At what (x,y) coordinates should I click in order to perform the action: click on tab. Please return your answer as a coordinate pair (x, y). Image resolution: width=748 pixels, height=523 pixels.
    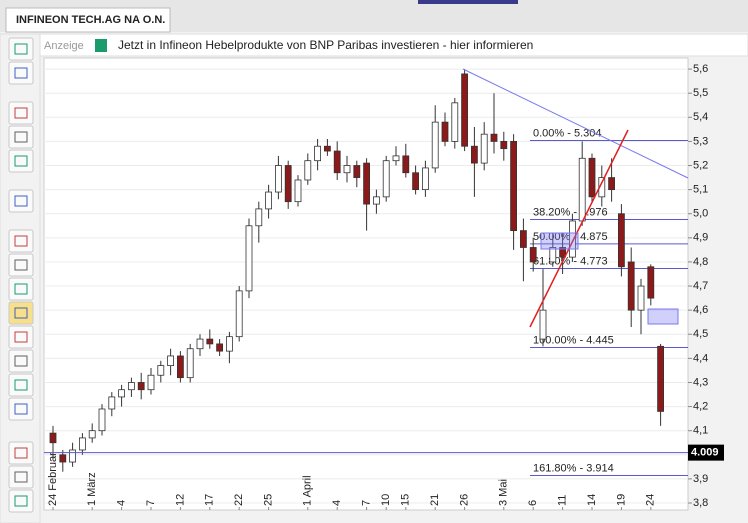
    Looking at the image, I should click on (88, 20).